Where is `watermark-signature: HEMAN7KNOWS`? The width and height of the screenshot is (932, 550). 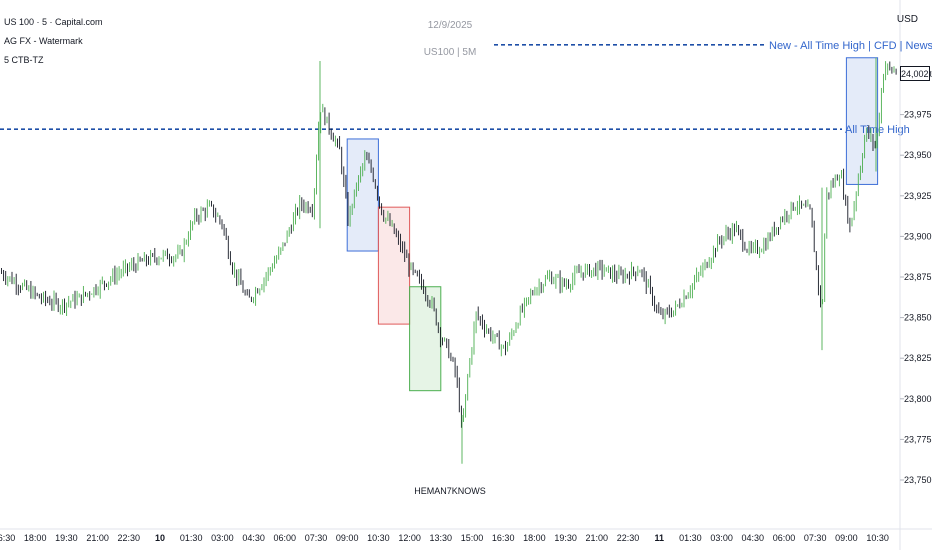
watermark-signature: HEMAN7KNOWS is located at coordinates (450, 491).